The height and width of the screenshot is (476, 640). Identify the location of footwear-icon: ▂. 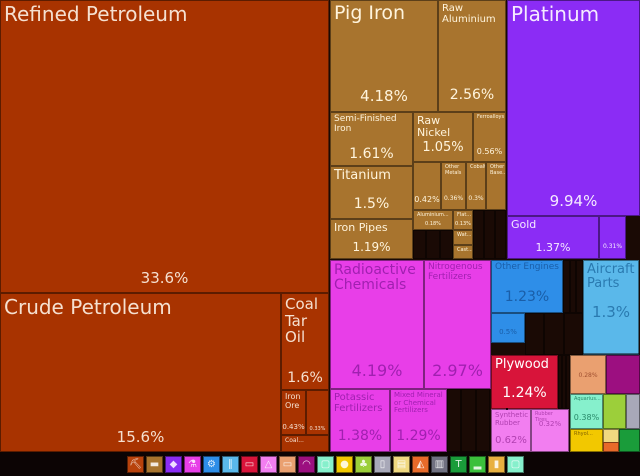
(477, 464).